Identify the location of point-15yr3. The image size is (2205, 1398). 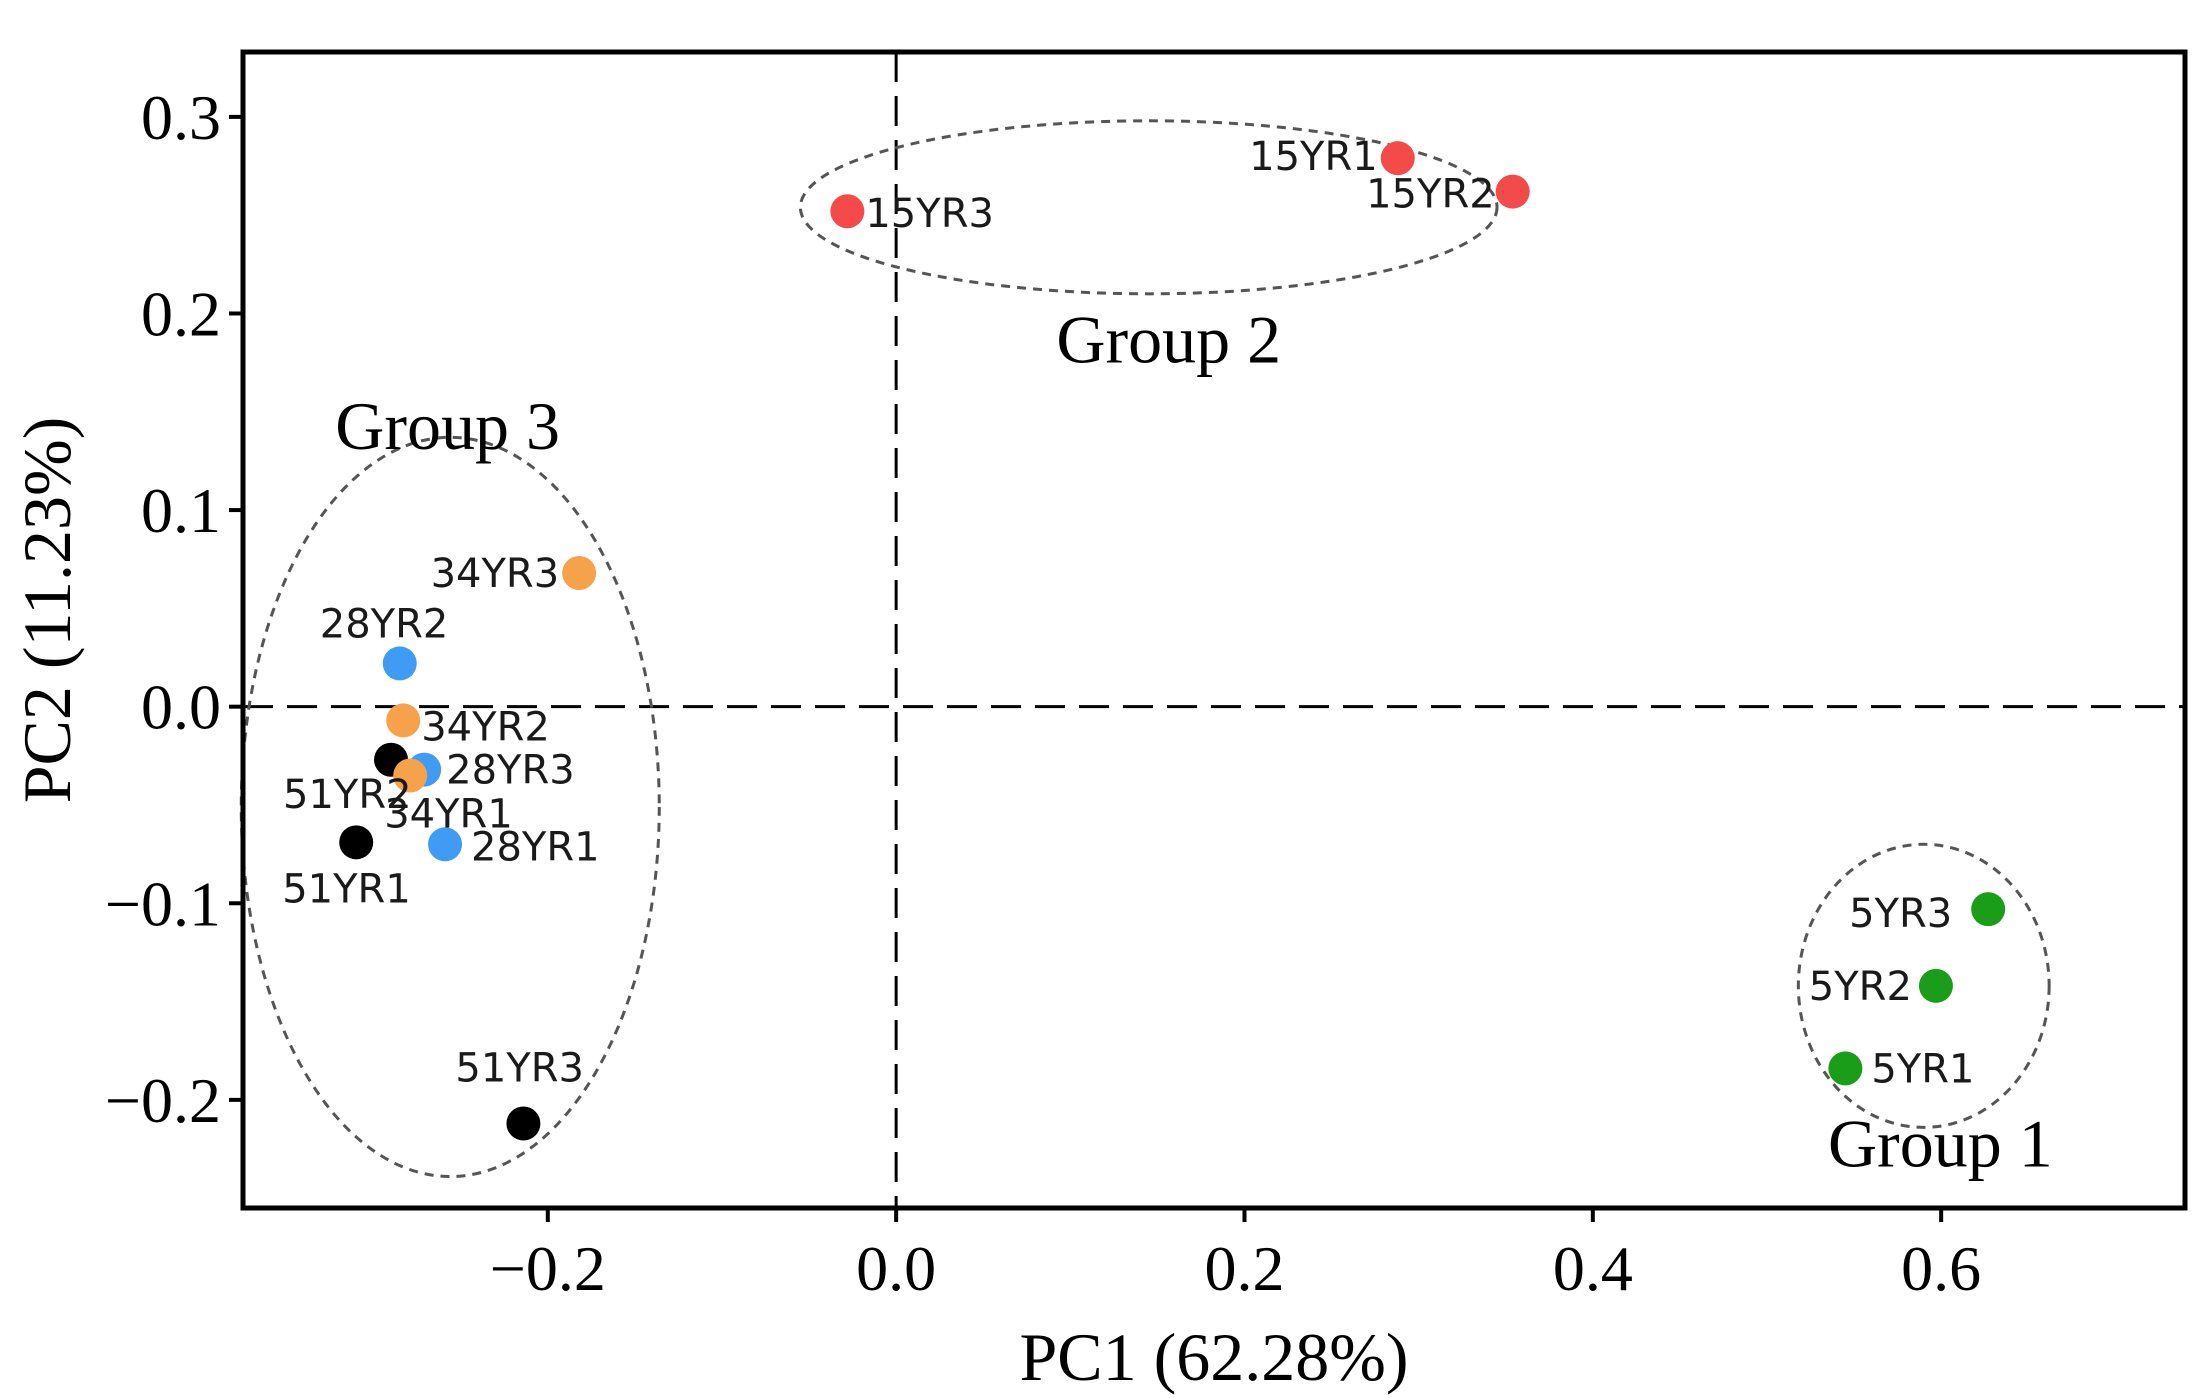
(847, 211).